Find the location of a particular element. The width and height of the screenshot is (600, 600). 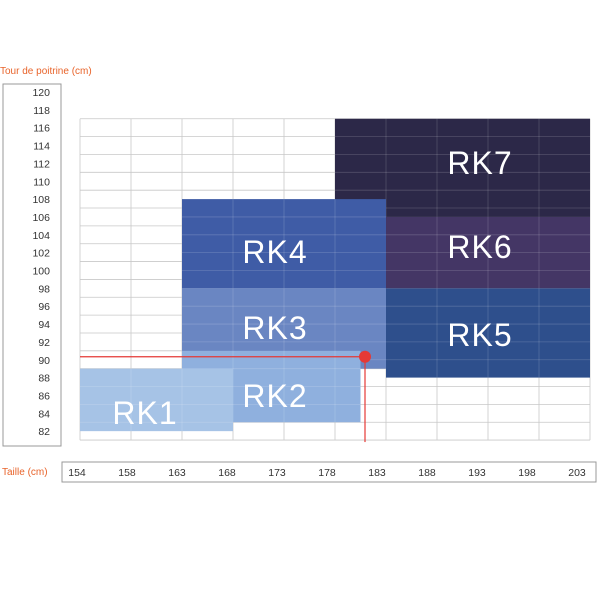

y-axis-box is located at coordinates (32, 265).